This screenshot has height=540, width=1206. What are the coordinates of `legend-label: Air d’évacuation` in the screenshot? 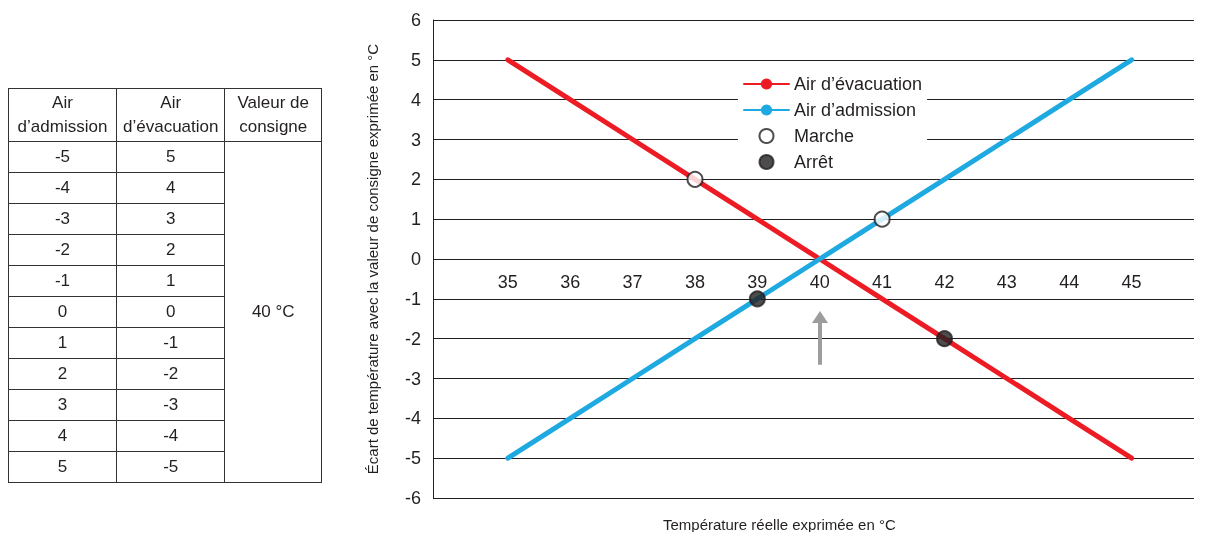 It's located at (858, 84).